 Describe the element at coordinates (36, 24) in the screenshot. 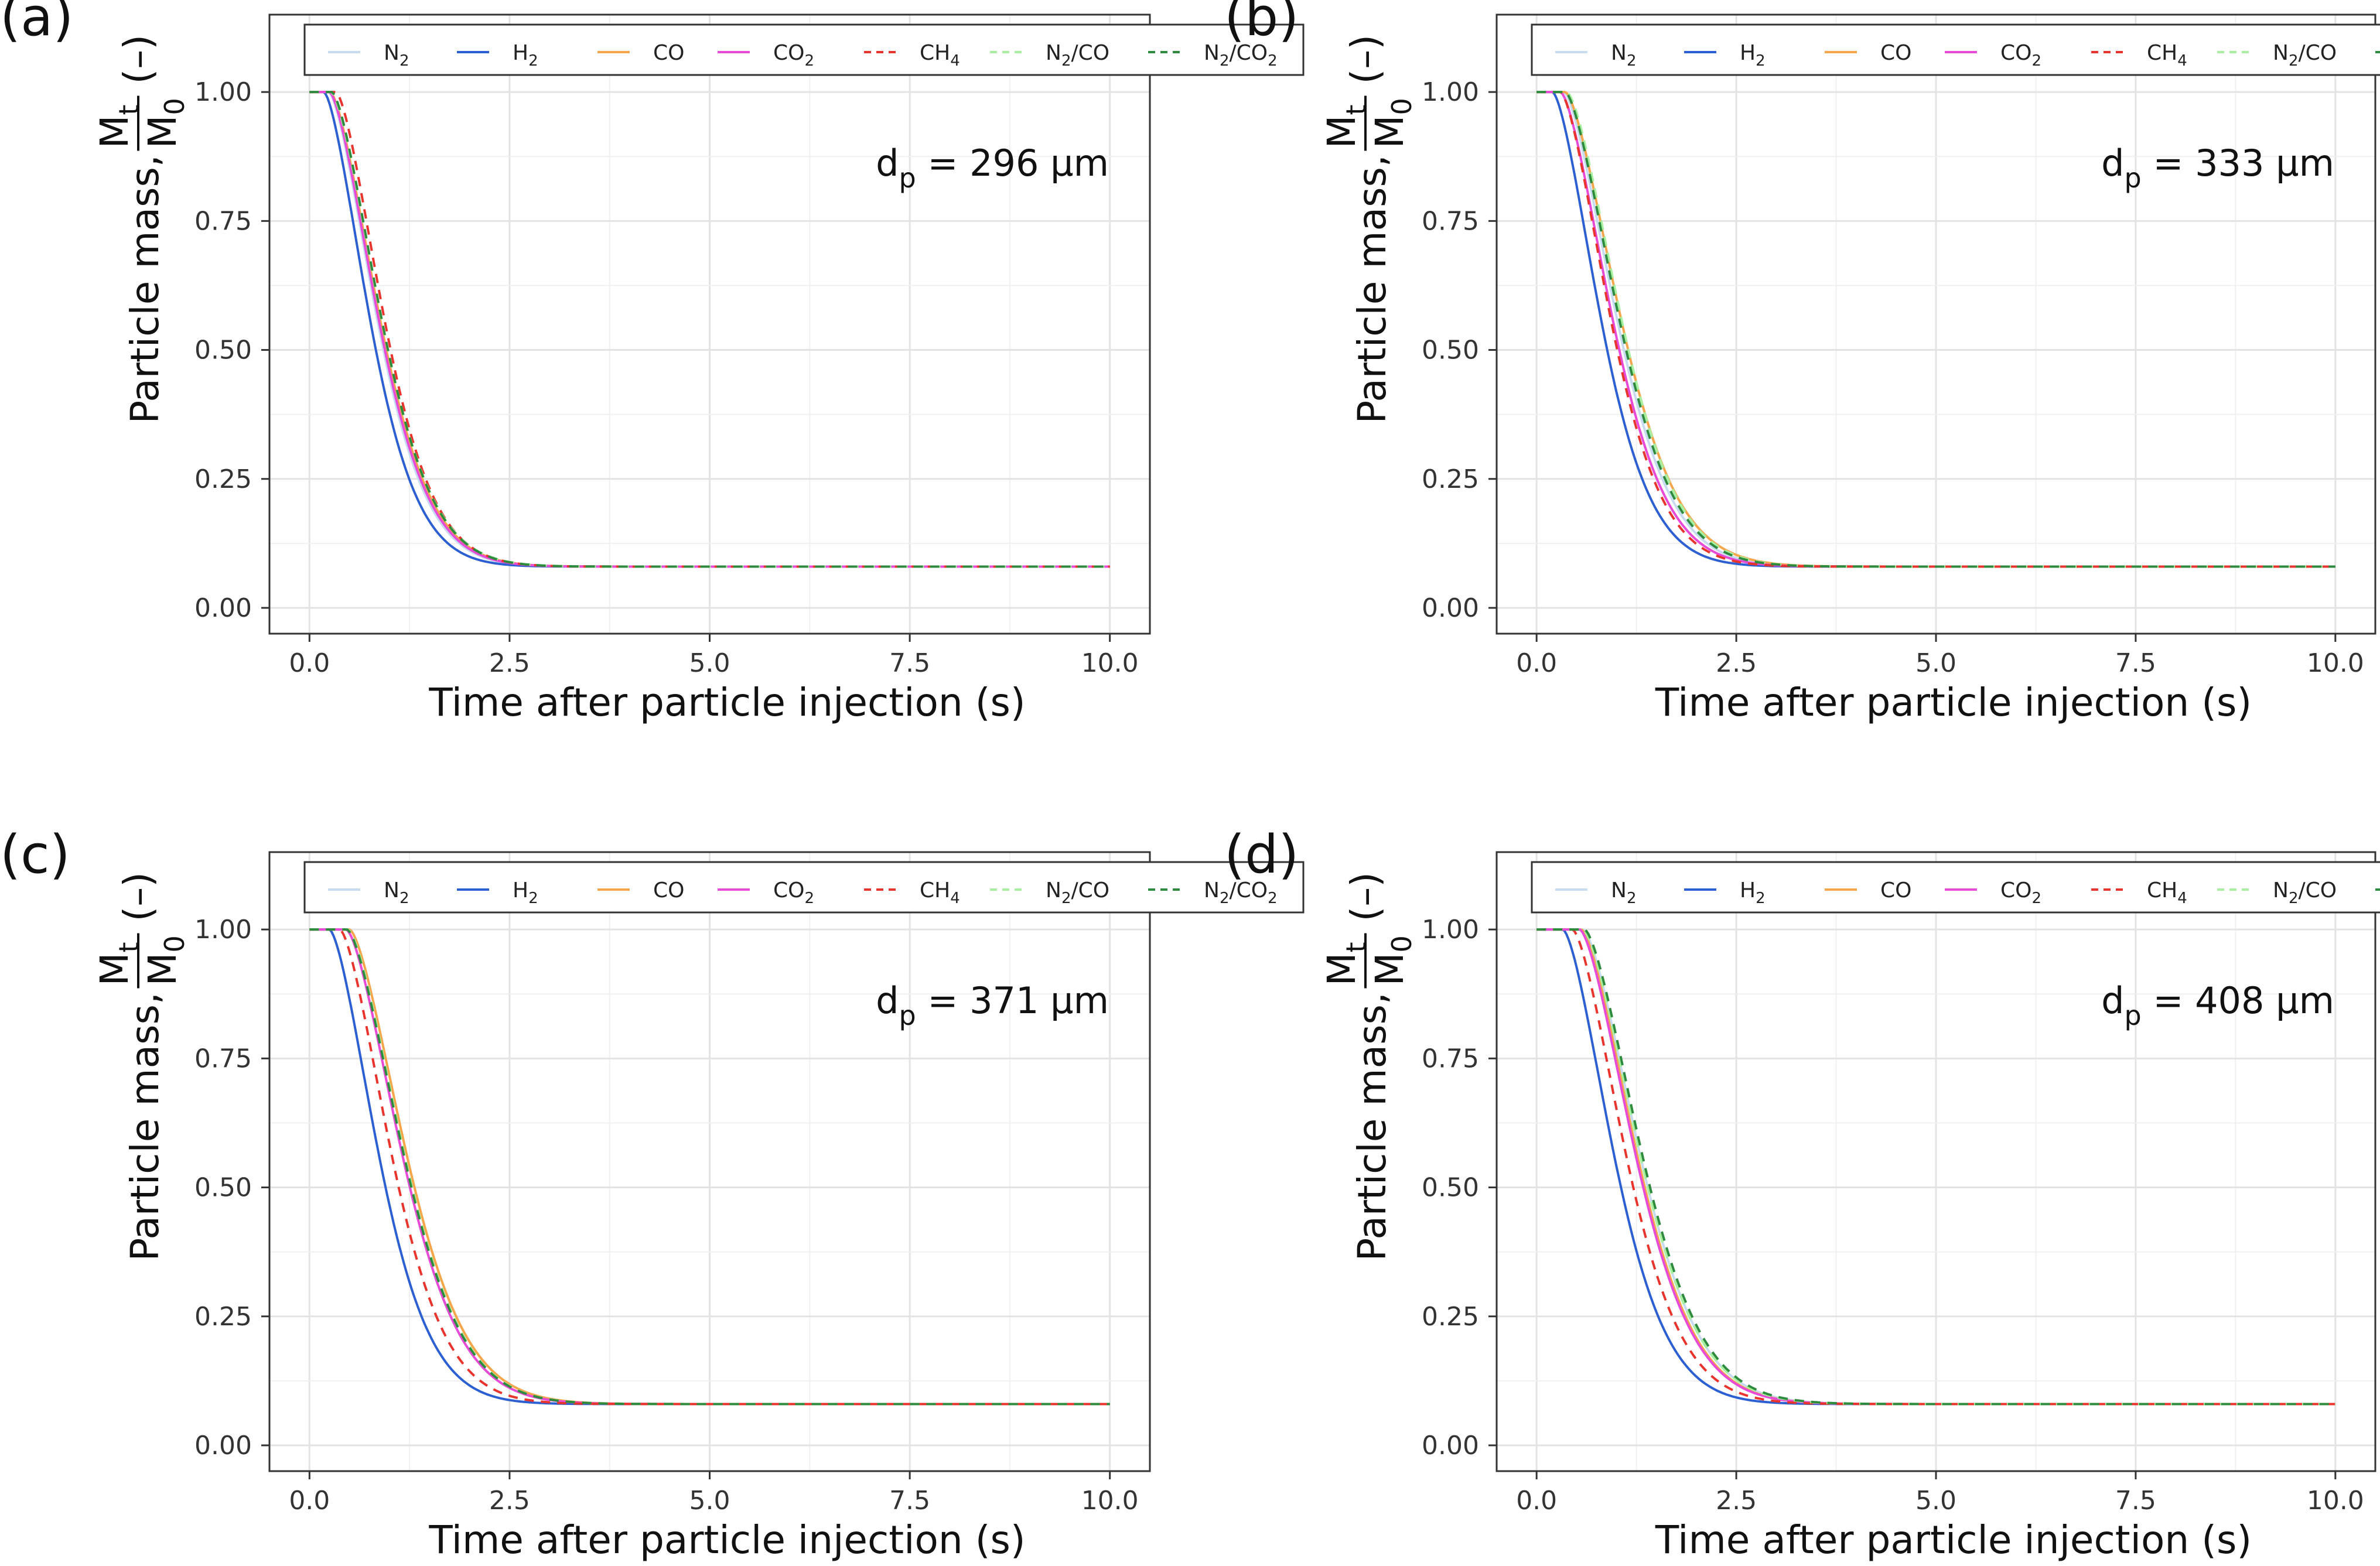

I see `panel-label: (a)` at that location.